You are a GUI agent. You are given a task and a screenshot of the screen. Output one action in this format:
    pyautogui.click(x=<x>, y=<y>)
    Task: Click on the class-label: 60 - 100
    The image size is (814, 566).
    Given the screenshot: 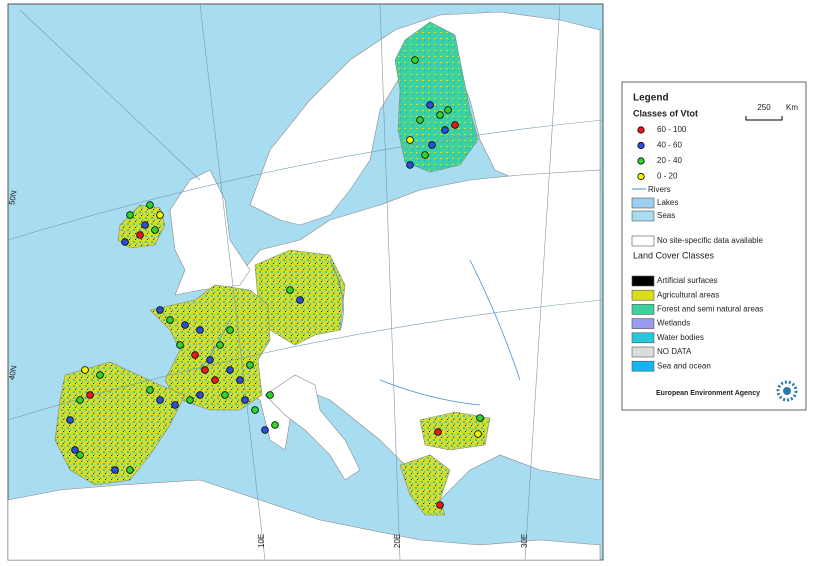 What is the action you would take?
    pyautogui.click(x=672, y=129)
    